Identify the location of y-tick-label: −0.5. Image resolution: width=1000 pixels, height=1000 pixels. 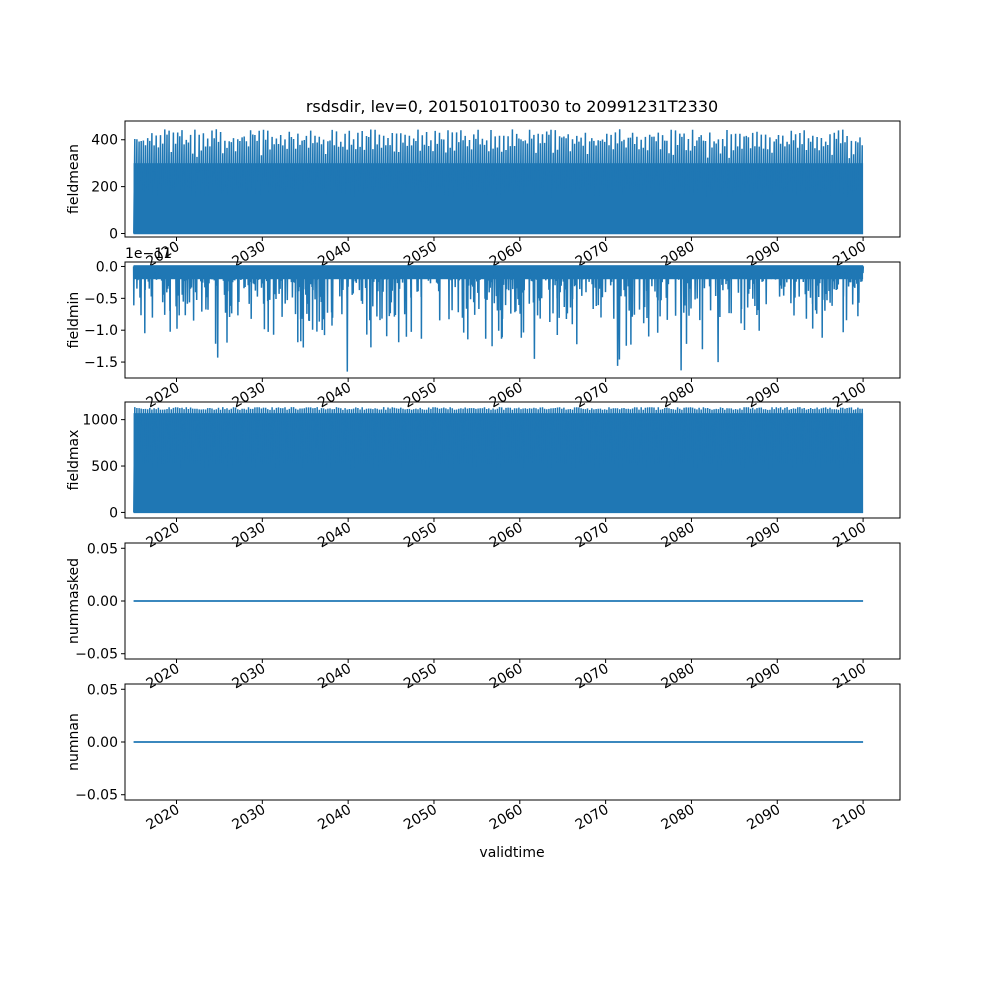
(101, 299).